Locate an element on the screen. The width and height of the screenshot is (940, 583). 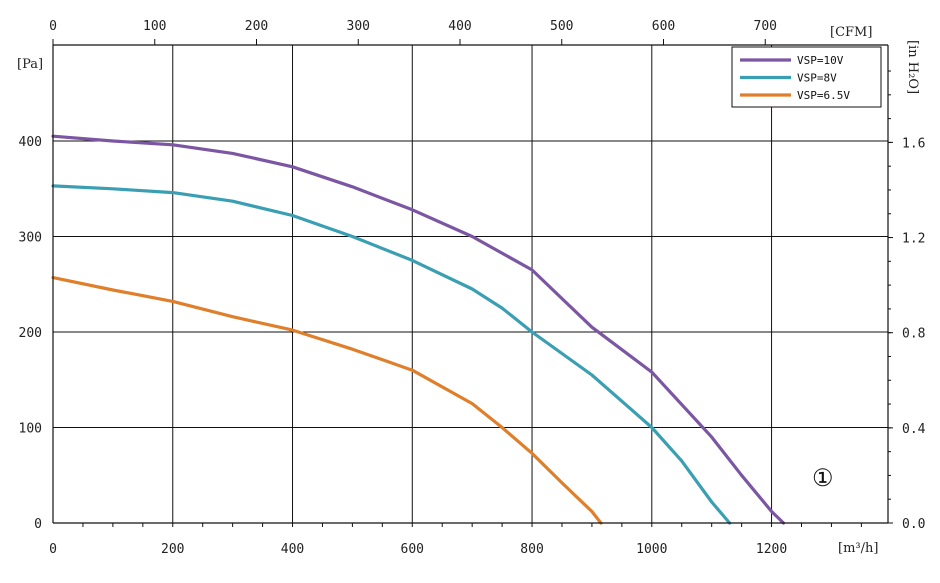
x2-tick-label: 500 is located at coordinates (561, 26).